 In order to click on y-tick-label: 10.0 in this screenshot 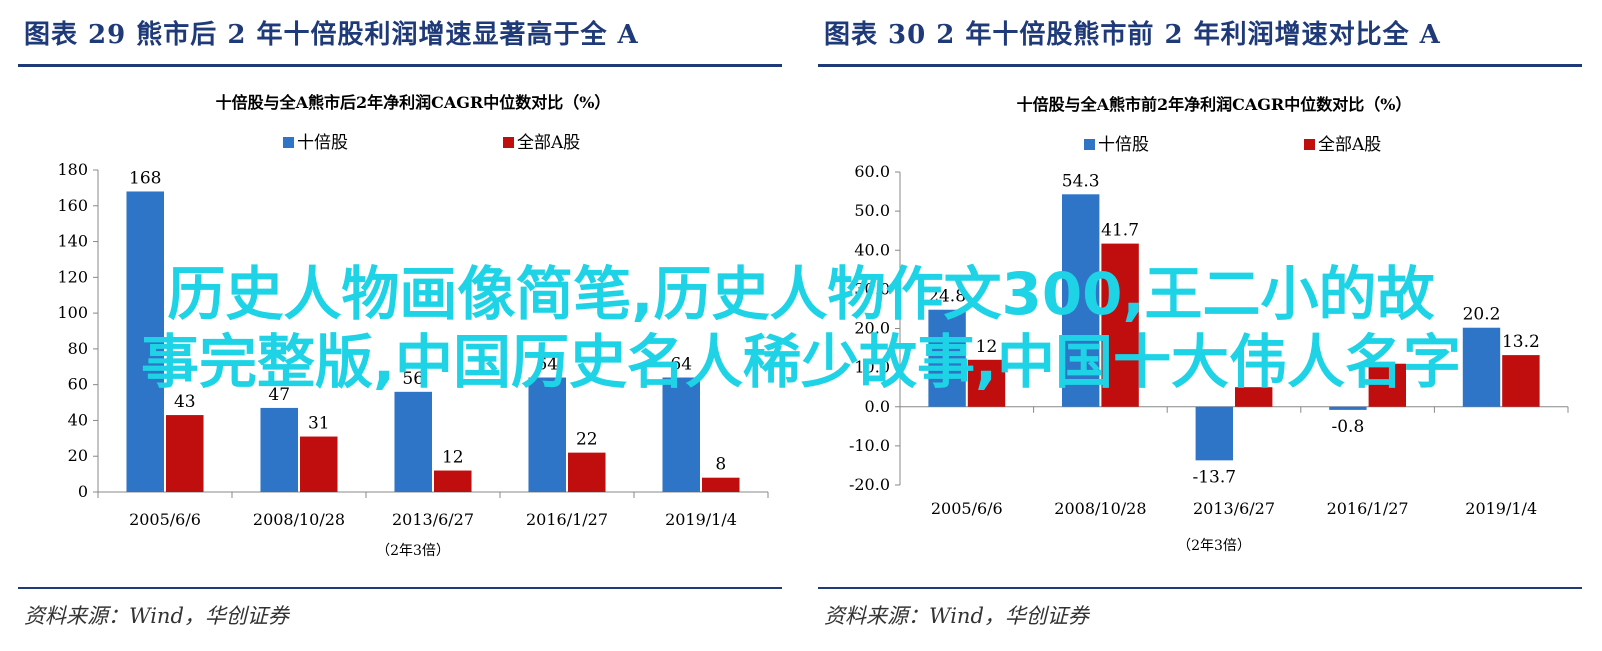, I will do `click(872, 367)`.